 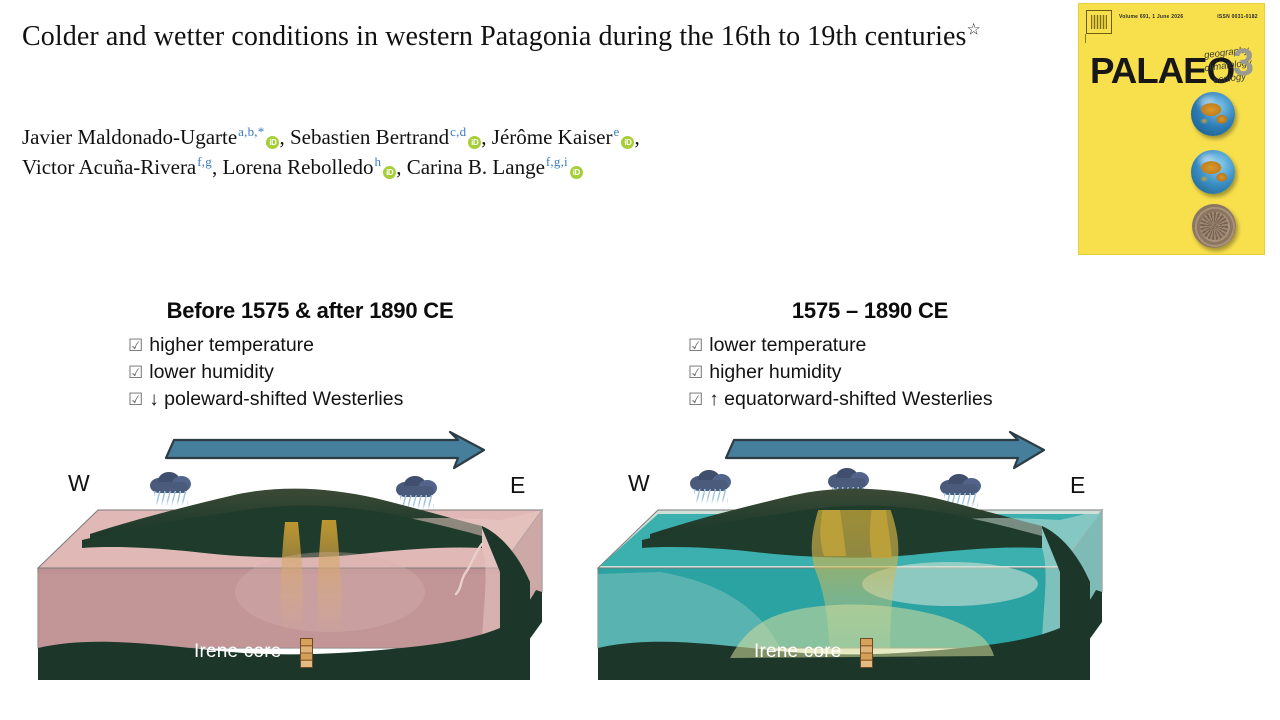 I want to click on elsevier-tree-logo-icon, so click(x=1099, y=22).